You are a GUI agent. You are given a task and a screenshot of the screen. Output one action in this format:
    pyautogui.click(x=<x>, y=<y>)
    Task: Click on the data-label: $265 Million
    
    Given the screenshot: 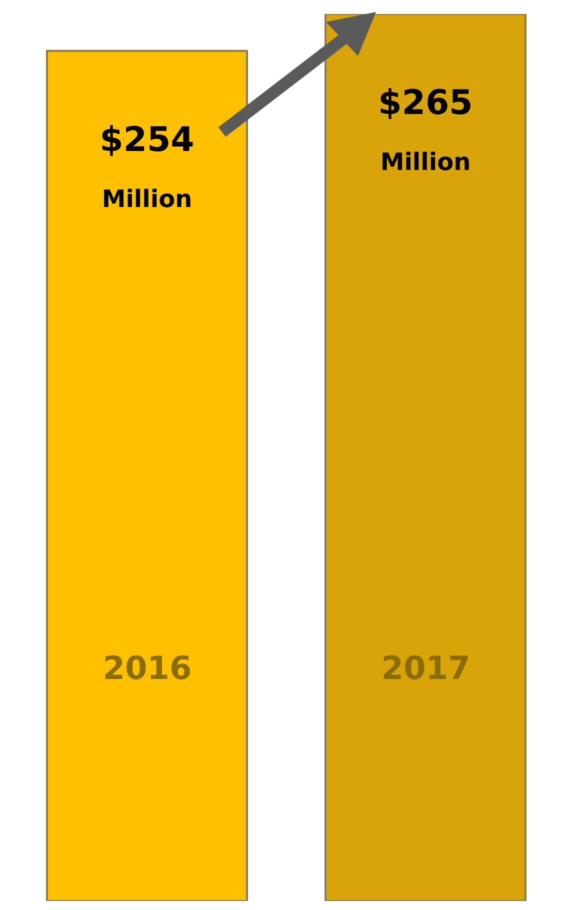 What is the action you would take?
    pyautogui.click(x=425, y=129)
    